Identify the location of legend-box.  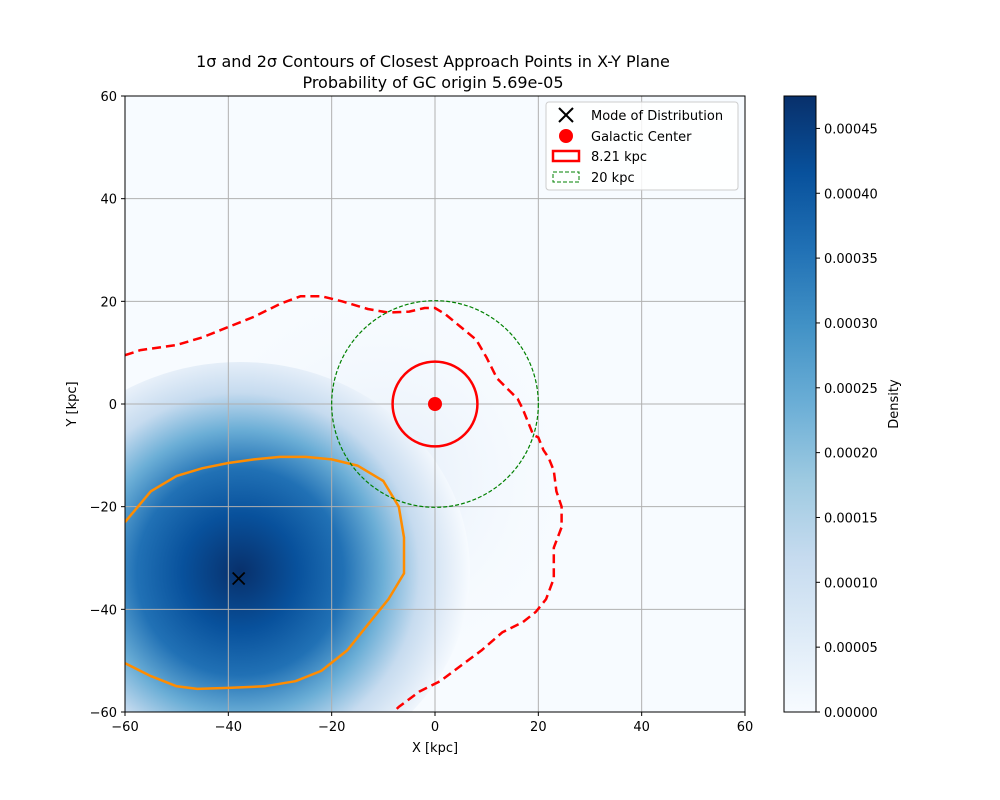
(642, 146).